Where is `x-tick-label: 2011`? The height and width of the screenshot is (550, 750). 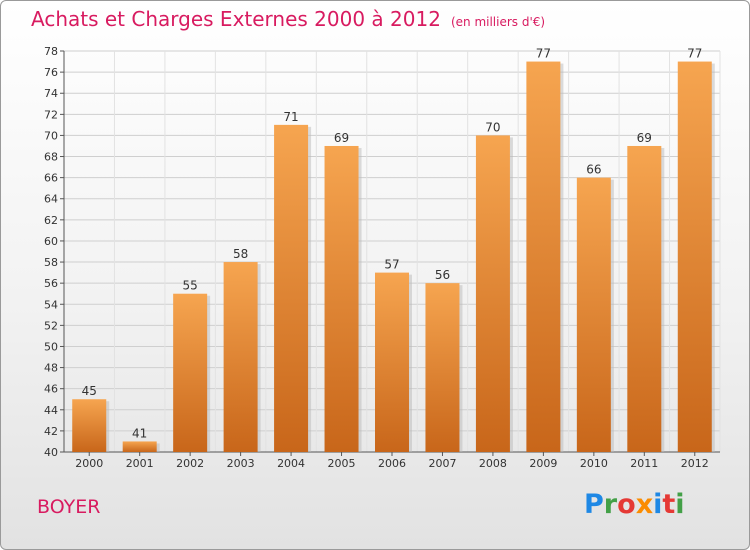 x-tick-label: 2011 is located at coordinates (644, 463).